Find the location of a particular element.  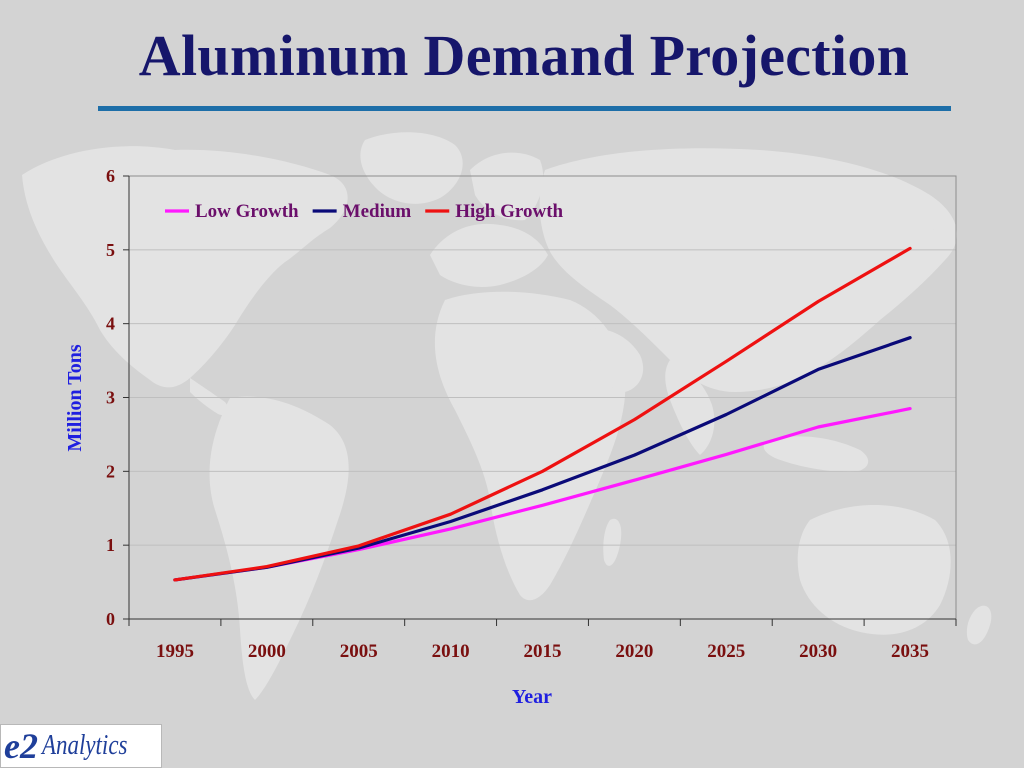

x-tick-label: 1995 is located at coordinates (175, 651).